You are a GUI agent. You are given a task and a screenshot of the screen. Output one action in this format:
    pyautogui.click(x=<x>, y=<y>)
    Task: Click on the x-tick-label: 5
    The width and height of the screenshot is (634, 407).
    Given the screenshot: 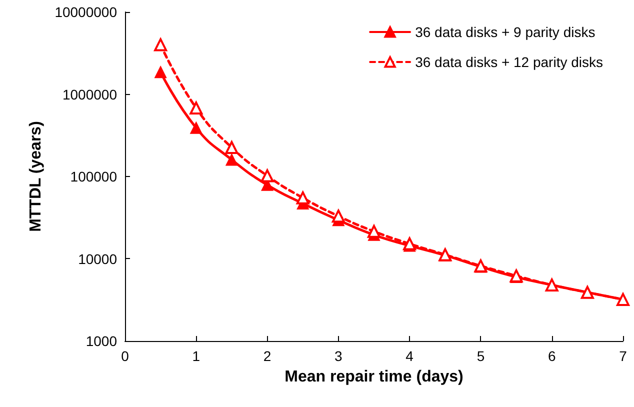 What is the action you would take?
    pyautogui.click(x=480, y=356)
    